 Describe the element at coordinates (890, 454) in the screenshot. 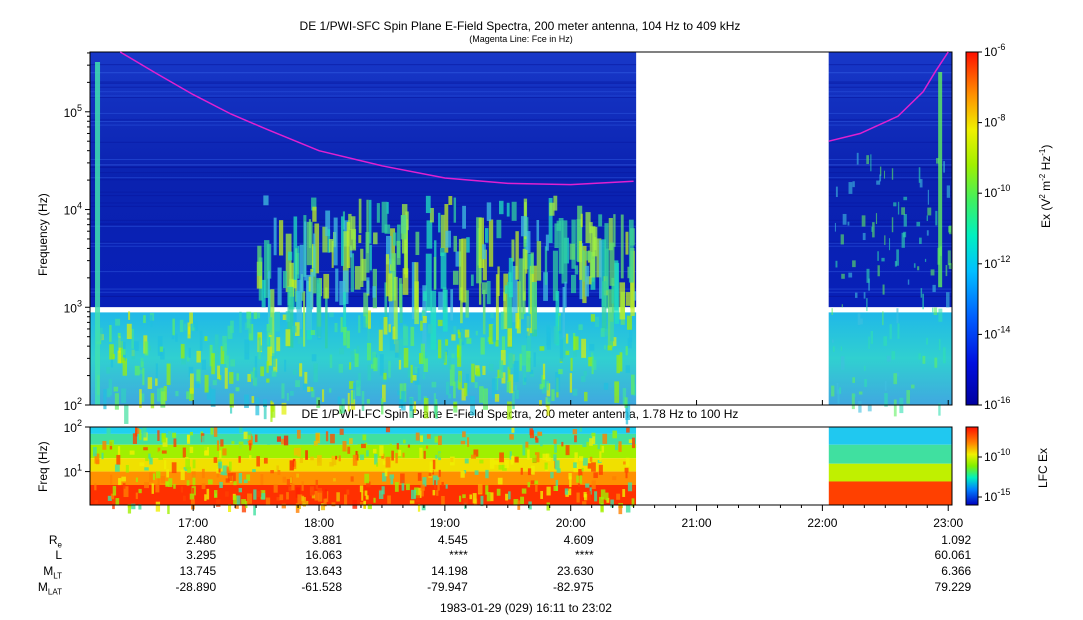

I see `lfc-right-band` at that location.